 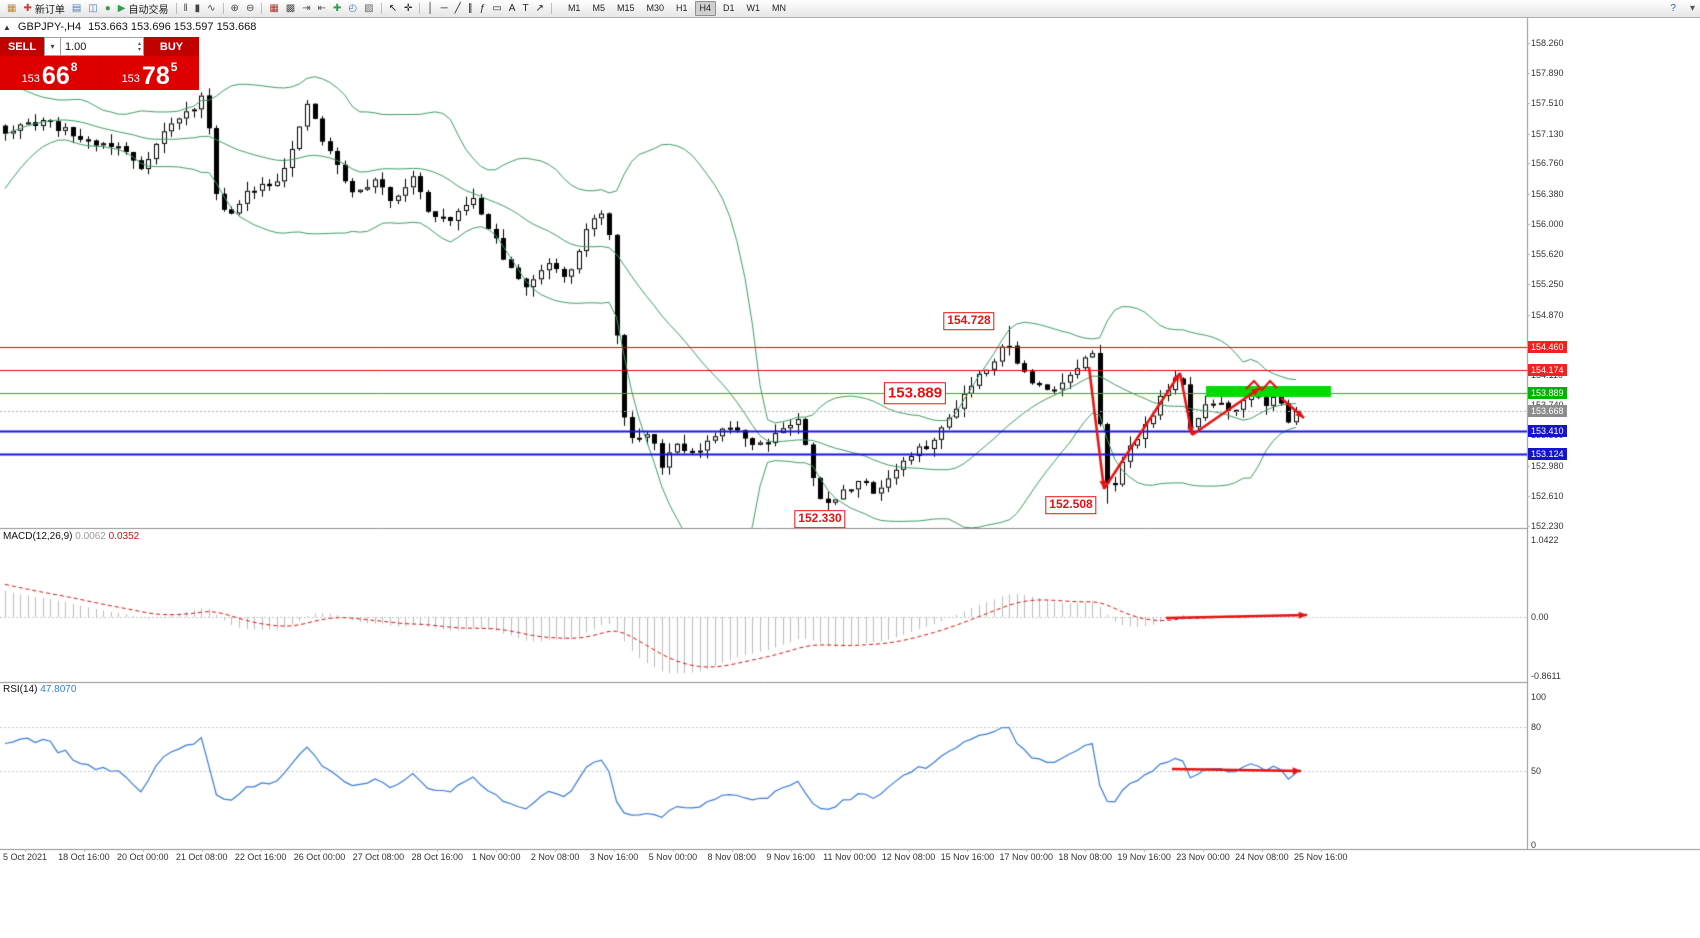 What do you see at coordinates (1547, 454) in the screenshot?
I see `price-tag: 153.124` at bounding box center [1547, 454].